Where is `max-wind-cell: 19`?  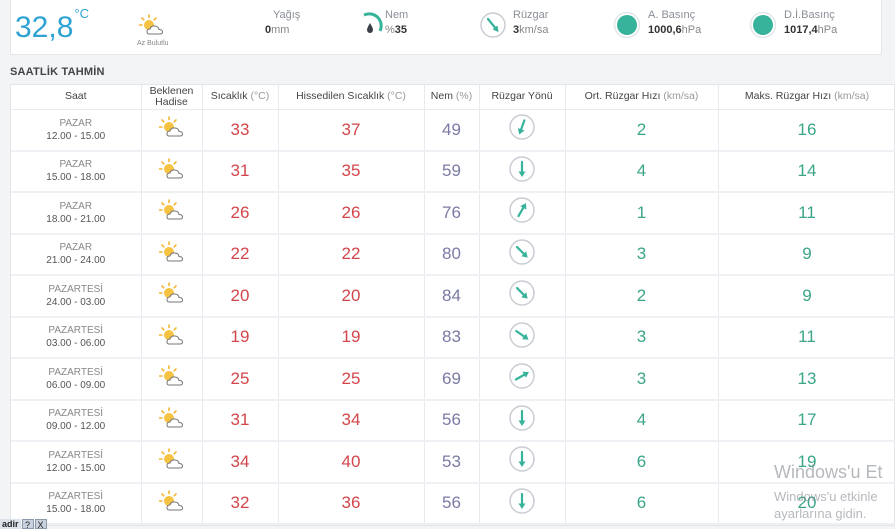
max-wind-cell: 19 is located at coordinates (806, 462).